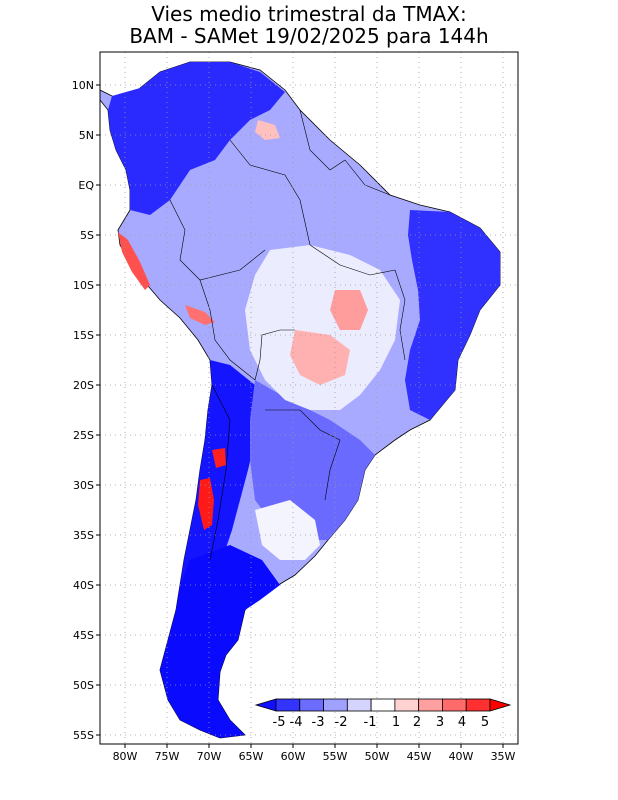  I want to click on colorbar-label: -5, so click(279, 722).